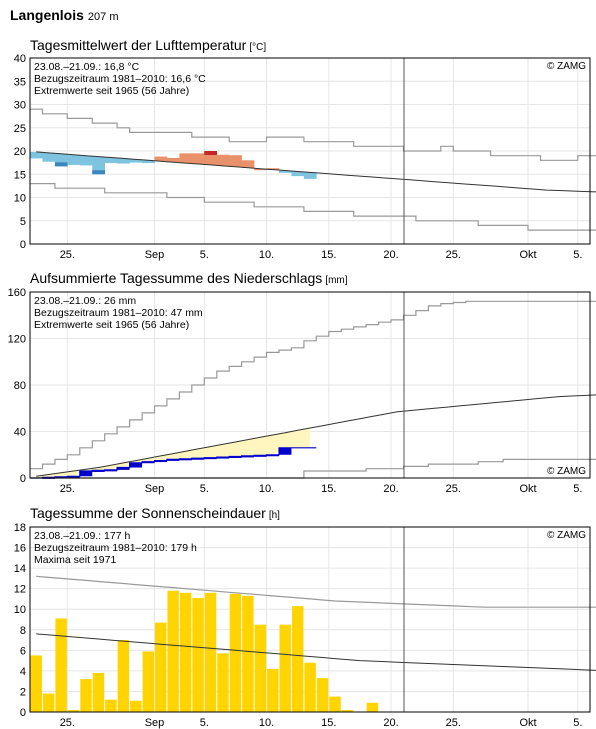 The height and width of the screenshot is (729, 596). Describe the element at coordinates (118, 313) in the screenshot. I see `info-line-1: Bezugszeitraum 1981–2010: 47 mm` at that location.